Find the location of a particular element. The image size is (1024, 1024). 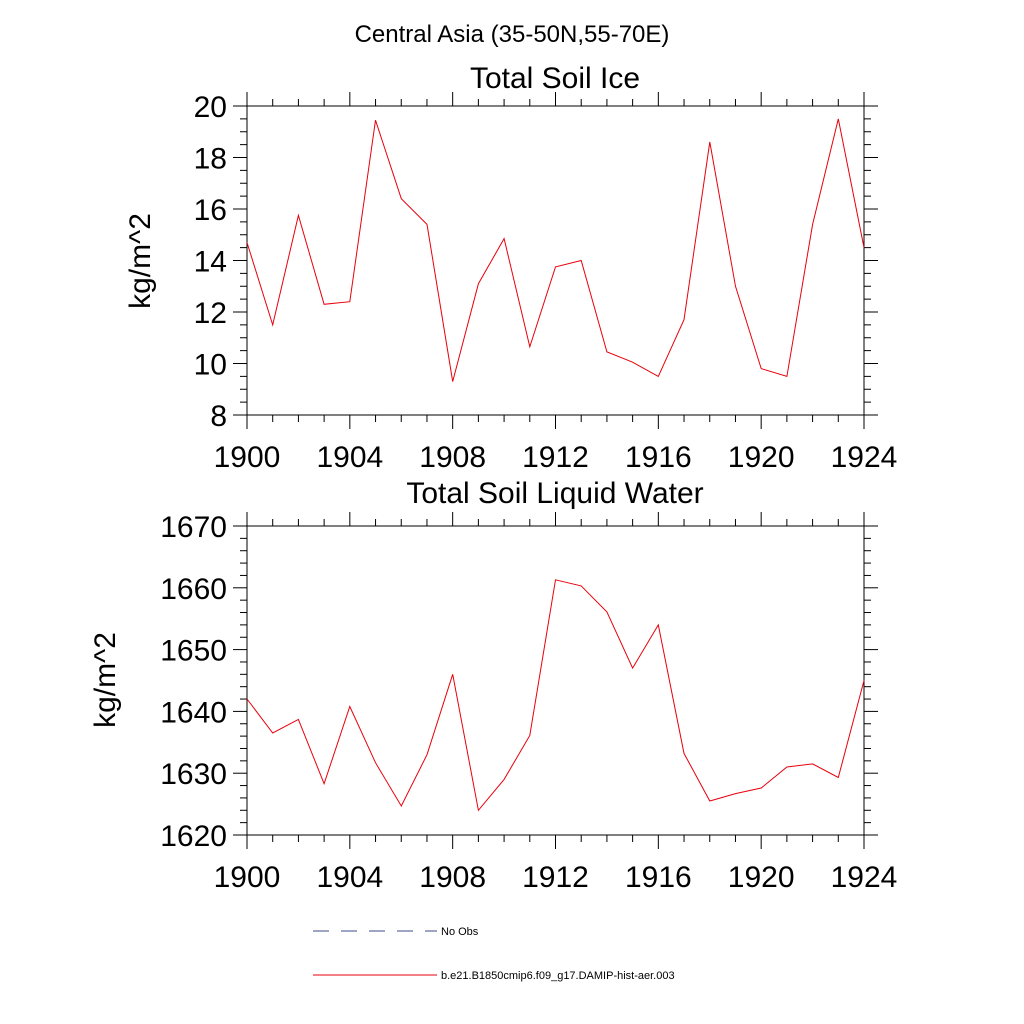

y-tick-label: 14 is located at coordinates (210, 262).